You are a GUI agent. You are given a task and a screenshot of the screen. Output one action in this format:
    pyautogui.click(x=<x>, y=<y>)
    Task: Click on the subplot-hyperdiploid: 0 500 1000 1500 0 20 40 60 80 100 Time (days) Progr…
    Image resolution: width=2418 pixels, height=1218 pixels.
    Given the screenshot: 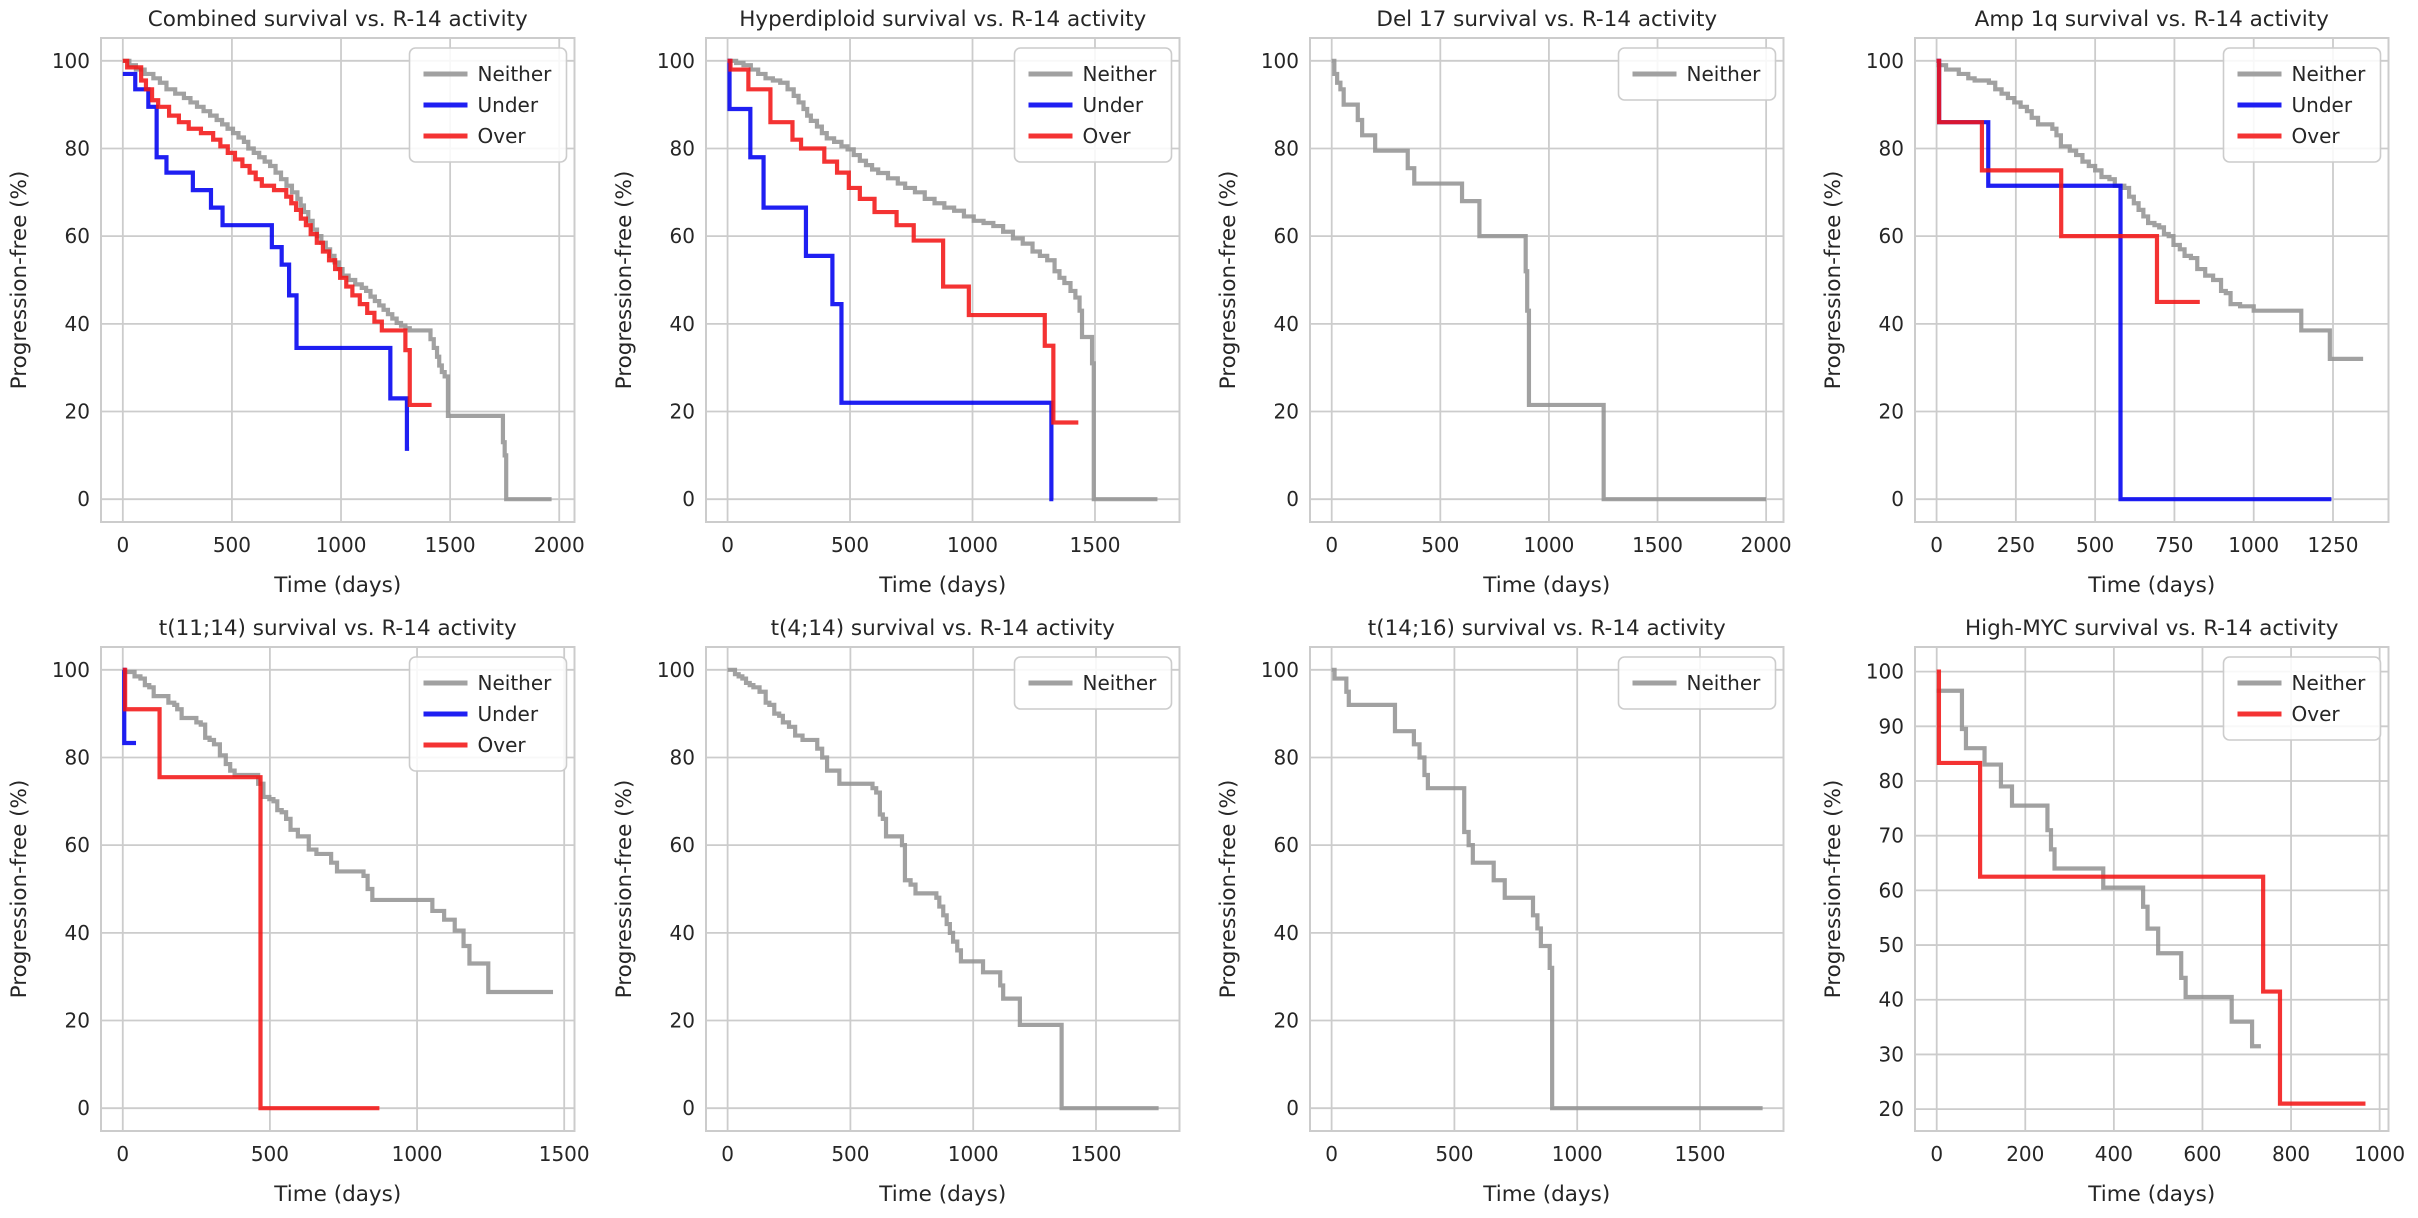 What is the action you would take?
    pyautogui.click(x=896, y=302)
    